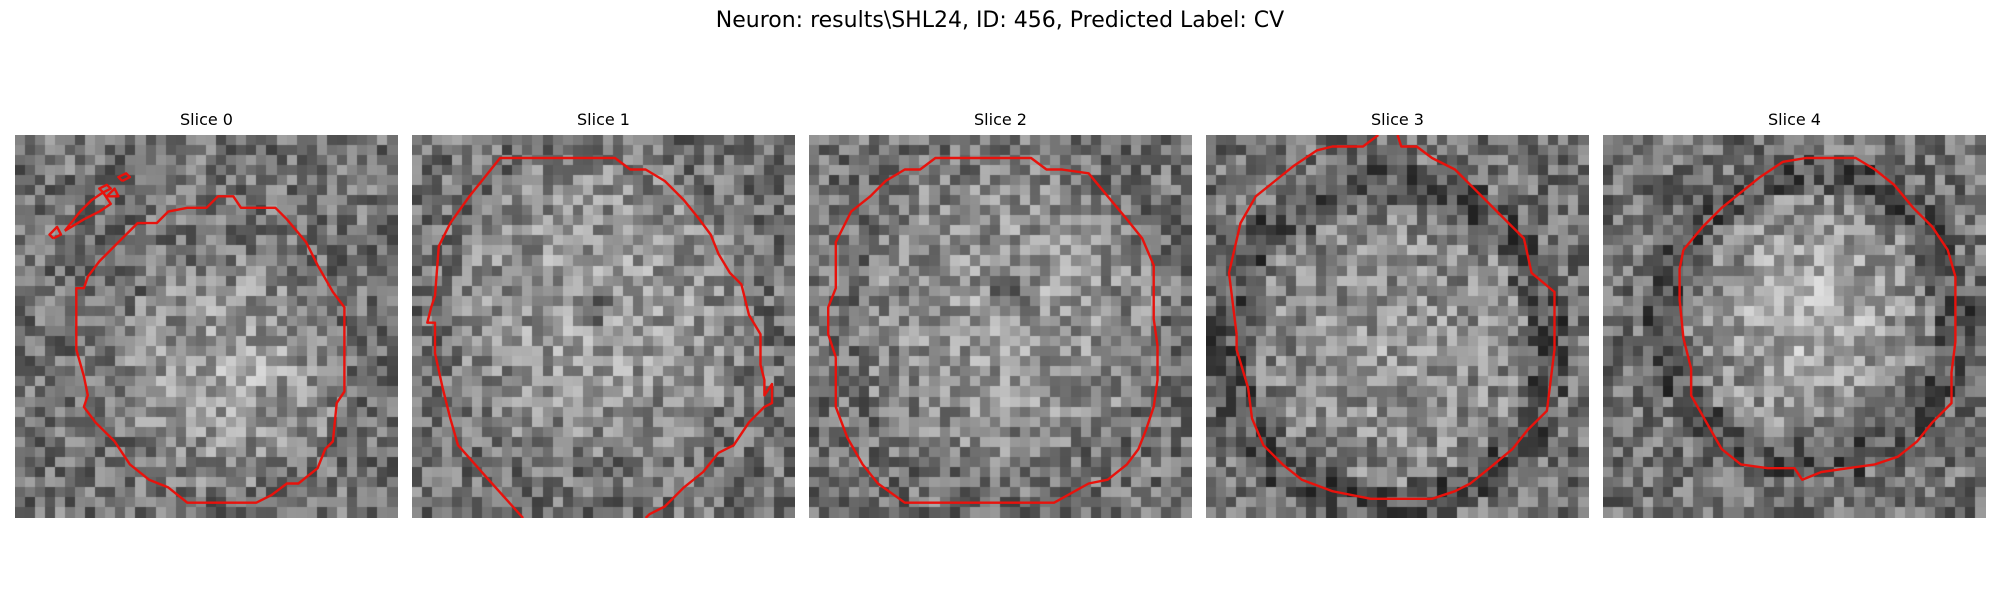 This screenshot has height=600, width=2000. Describe the element at coordinates (1397, 119) in the screenshot. I see `slice-title-3: Slice 3` at that location.